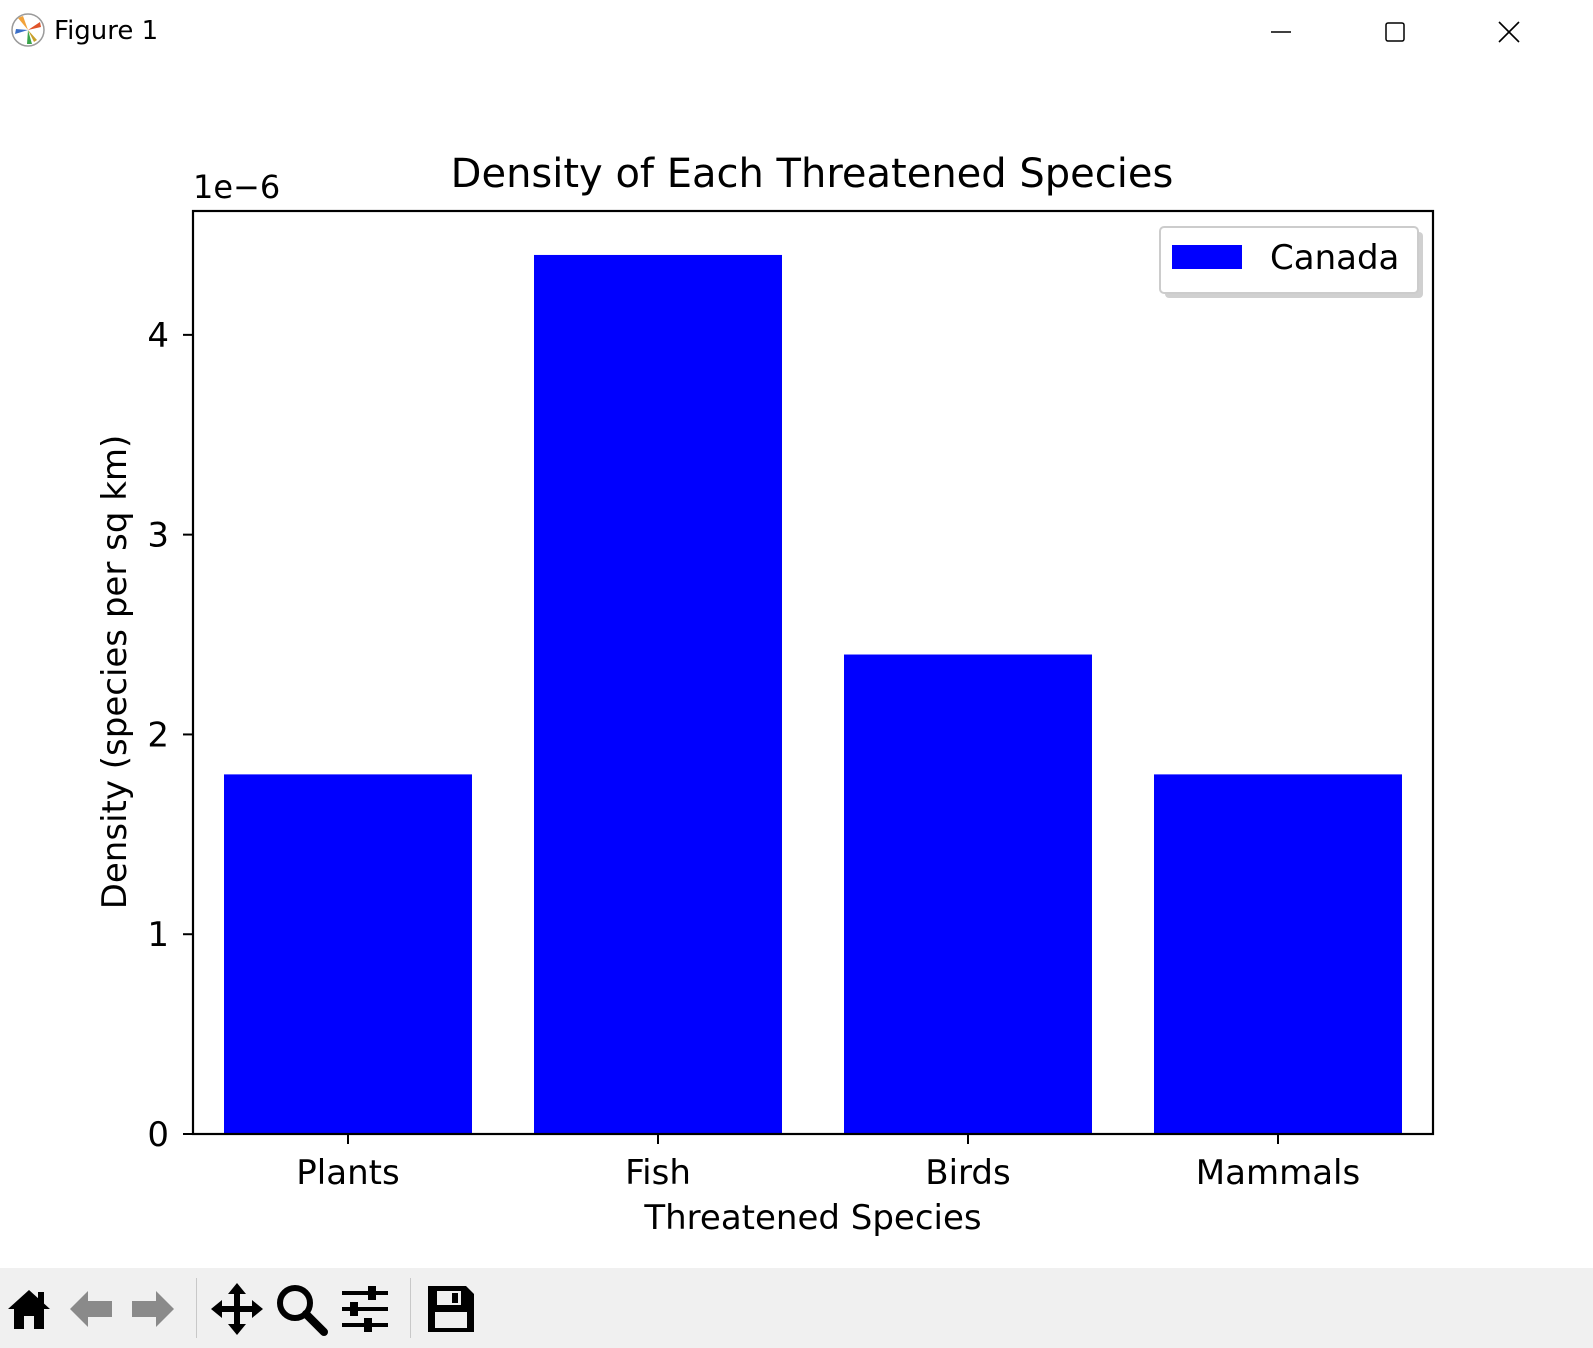 Image resolution: width=1593 pixels, height=1348 pixels. Describe the element at coordinates (796, 32) in the screenshot. I see `window-titlebar: Figure 1` at that location.